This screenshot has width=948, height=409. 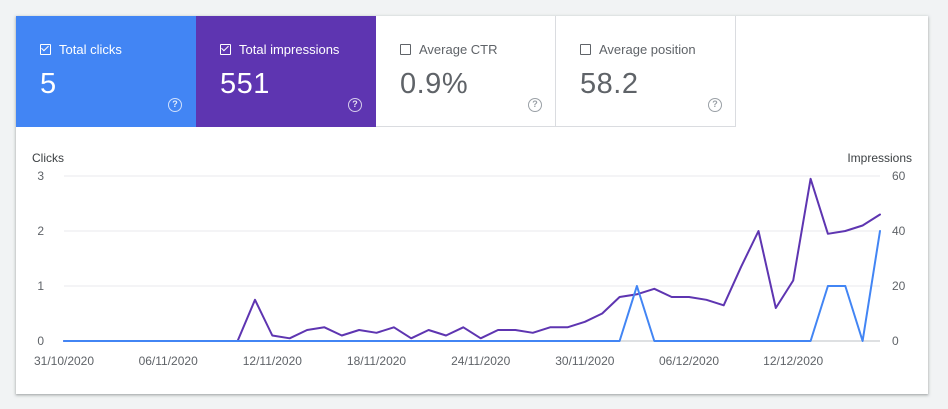 I want to click on y-right-tick-label: 0, so click(x=895, y=341).